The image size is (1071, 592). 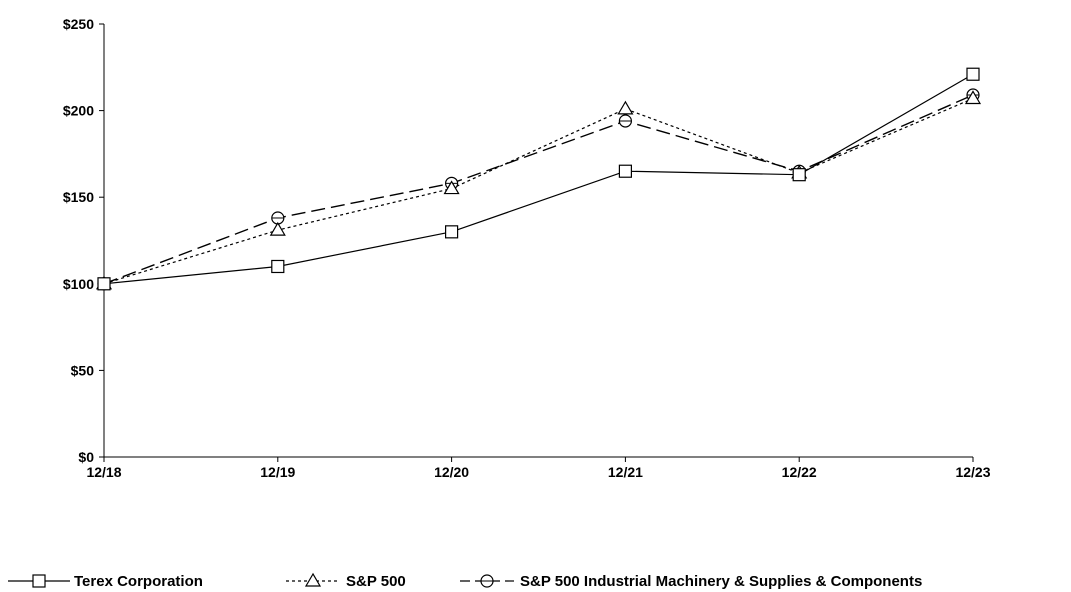 What do you see at coordinates (78, 111) in the screenshot?
I see `y-tick-label: $200` at bounding box center [78, 111].